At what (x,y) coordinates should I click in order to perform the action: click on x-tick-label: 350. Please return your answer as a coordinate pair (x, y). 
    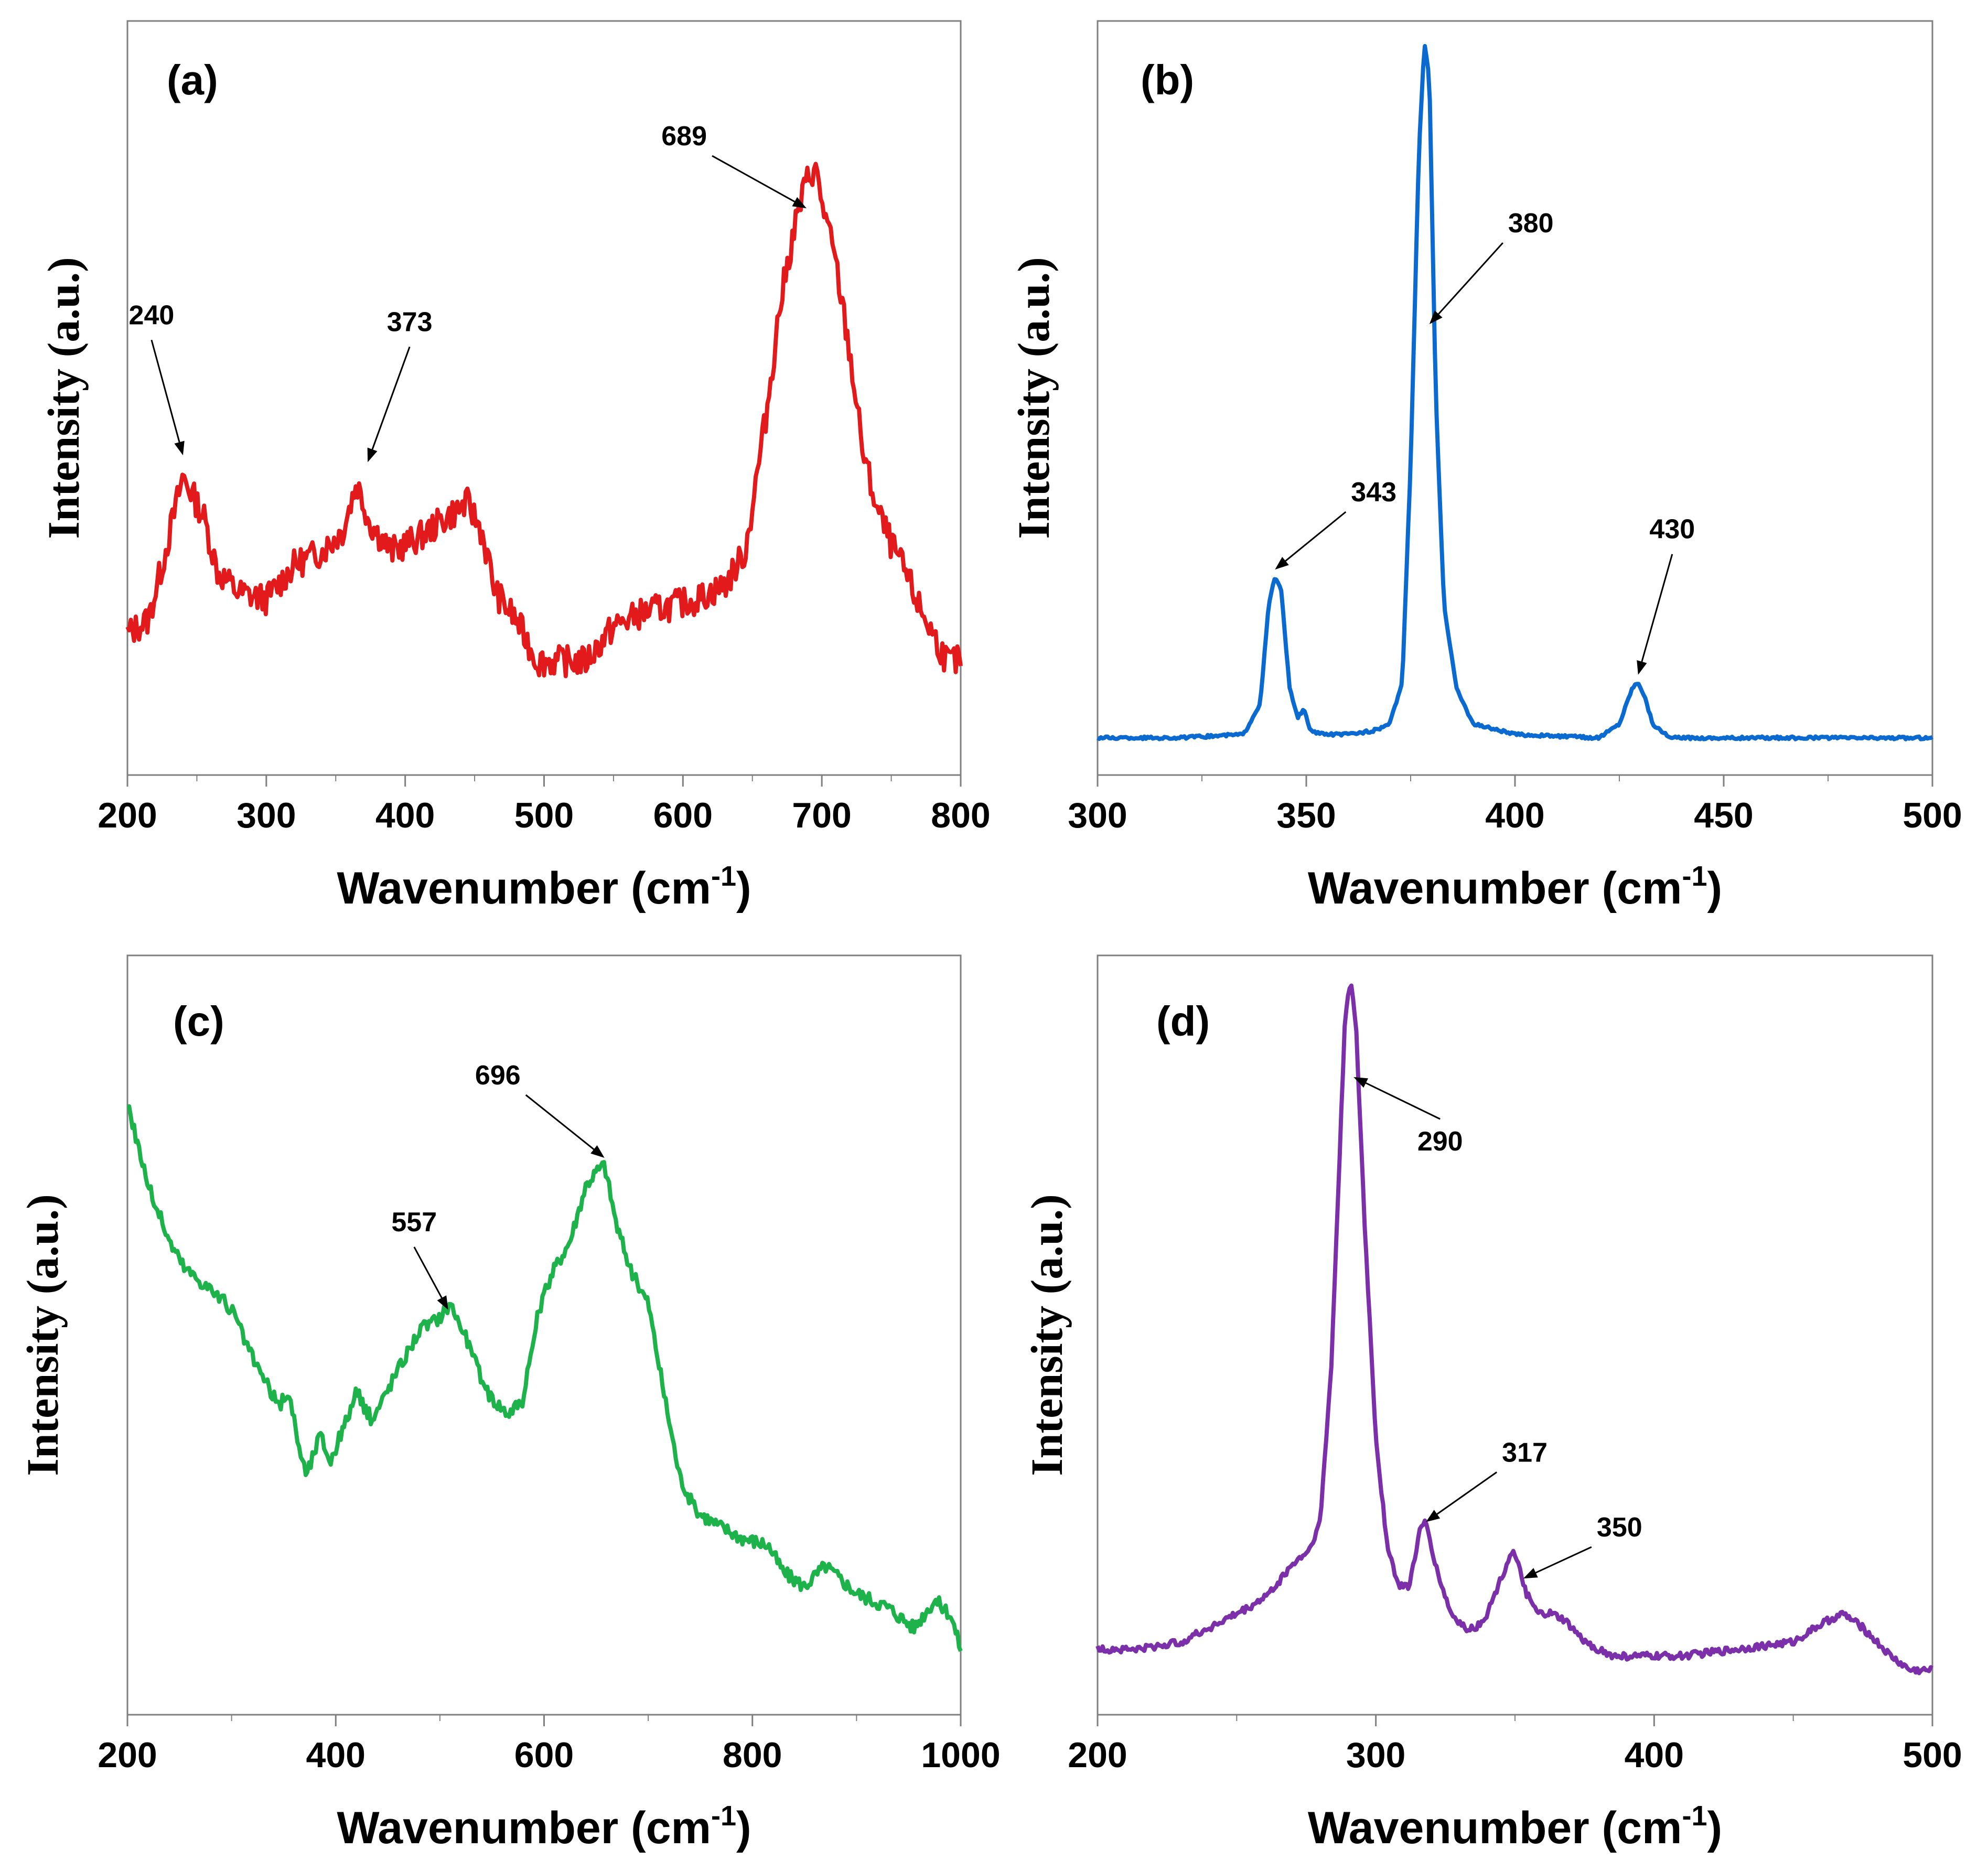
    Looking at the image, I should click on (1306, 815).